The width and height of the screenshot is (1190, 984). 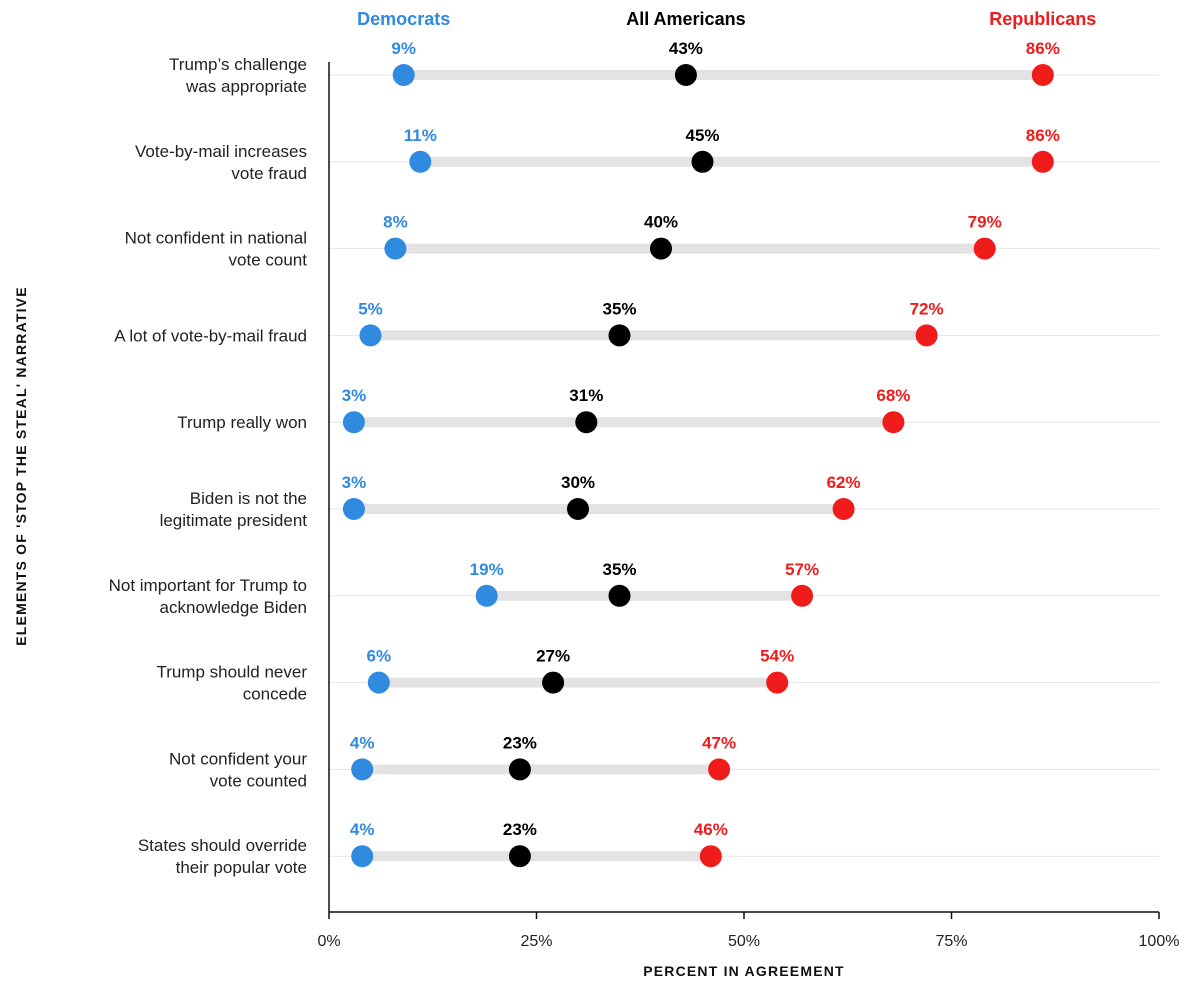 What do you see at coordinates (951, 941) in the screenshot?
I see `x-tick-label: 75%` at bounding box center [951, 941].